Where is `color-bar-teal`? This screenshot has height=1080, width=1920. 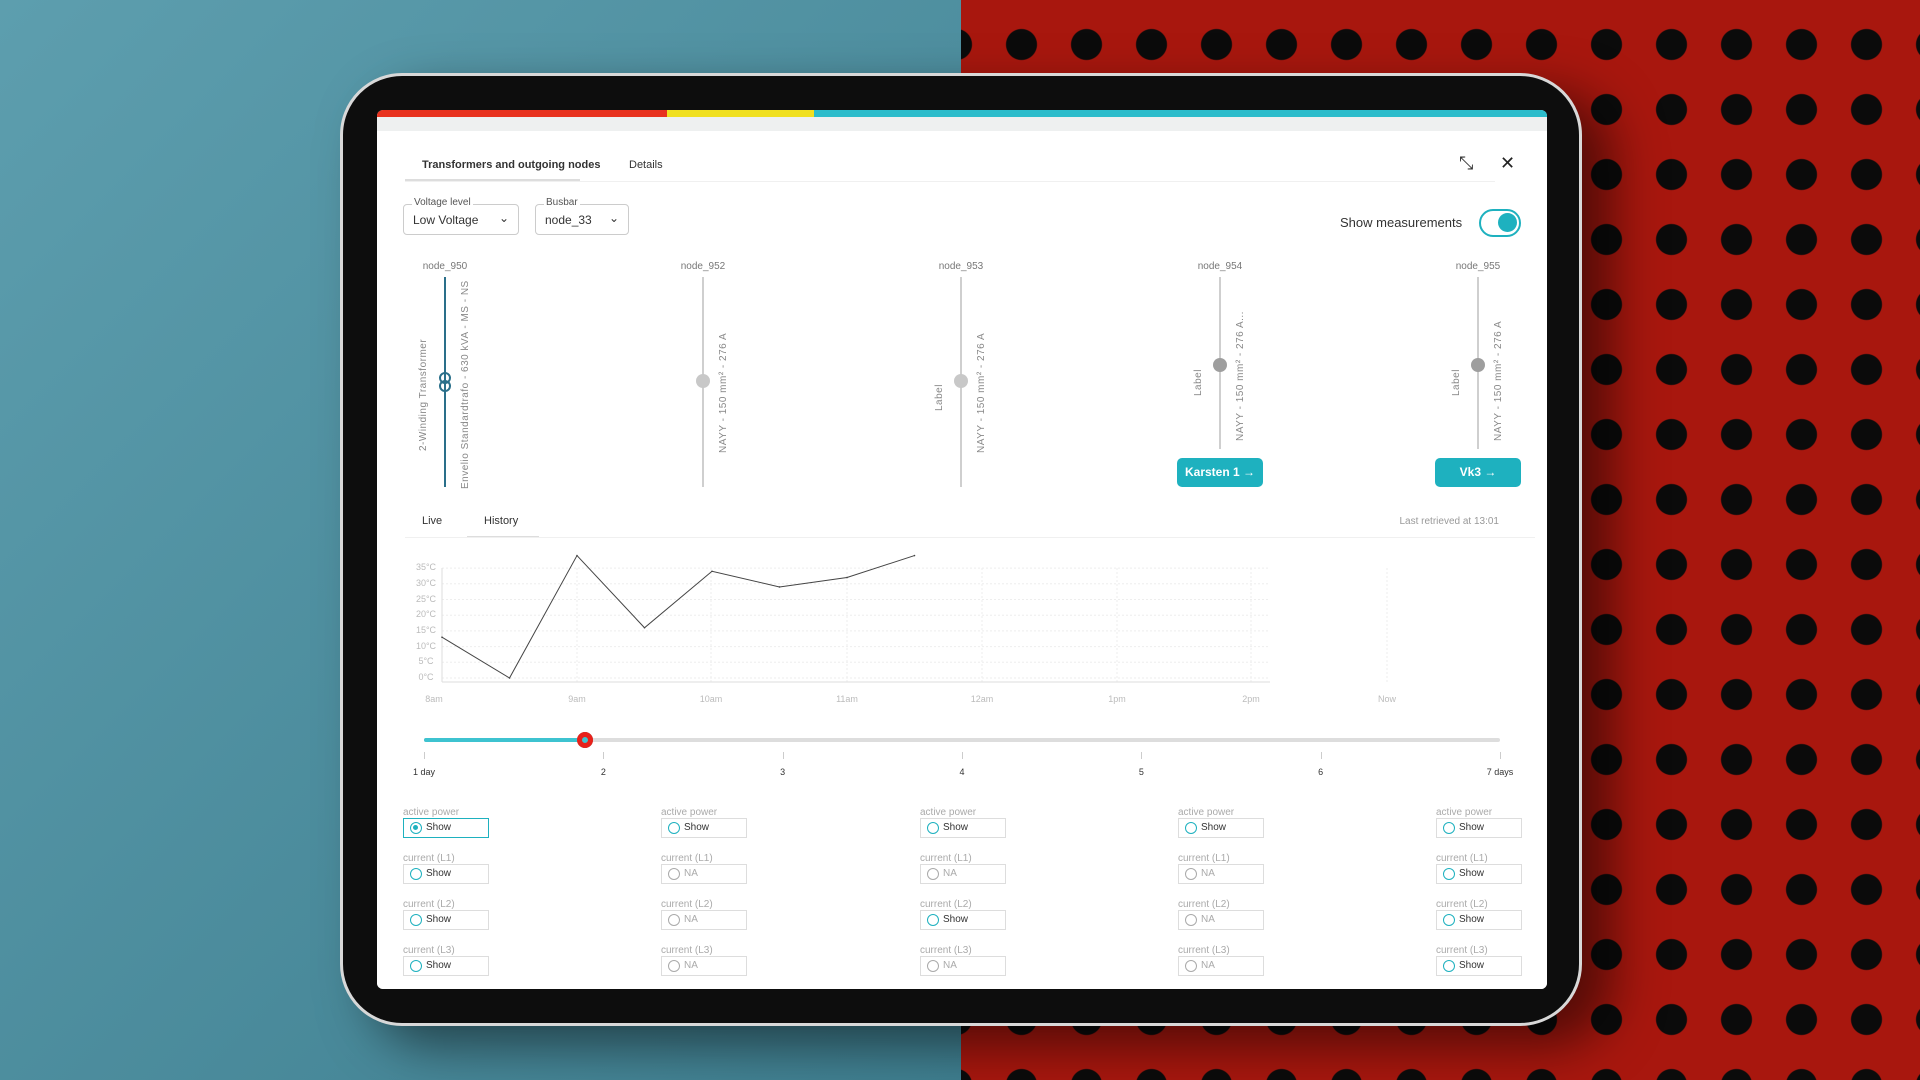
color-bar-teal is located at coordinates (1180, 113).